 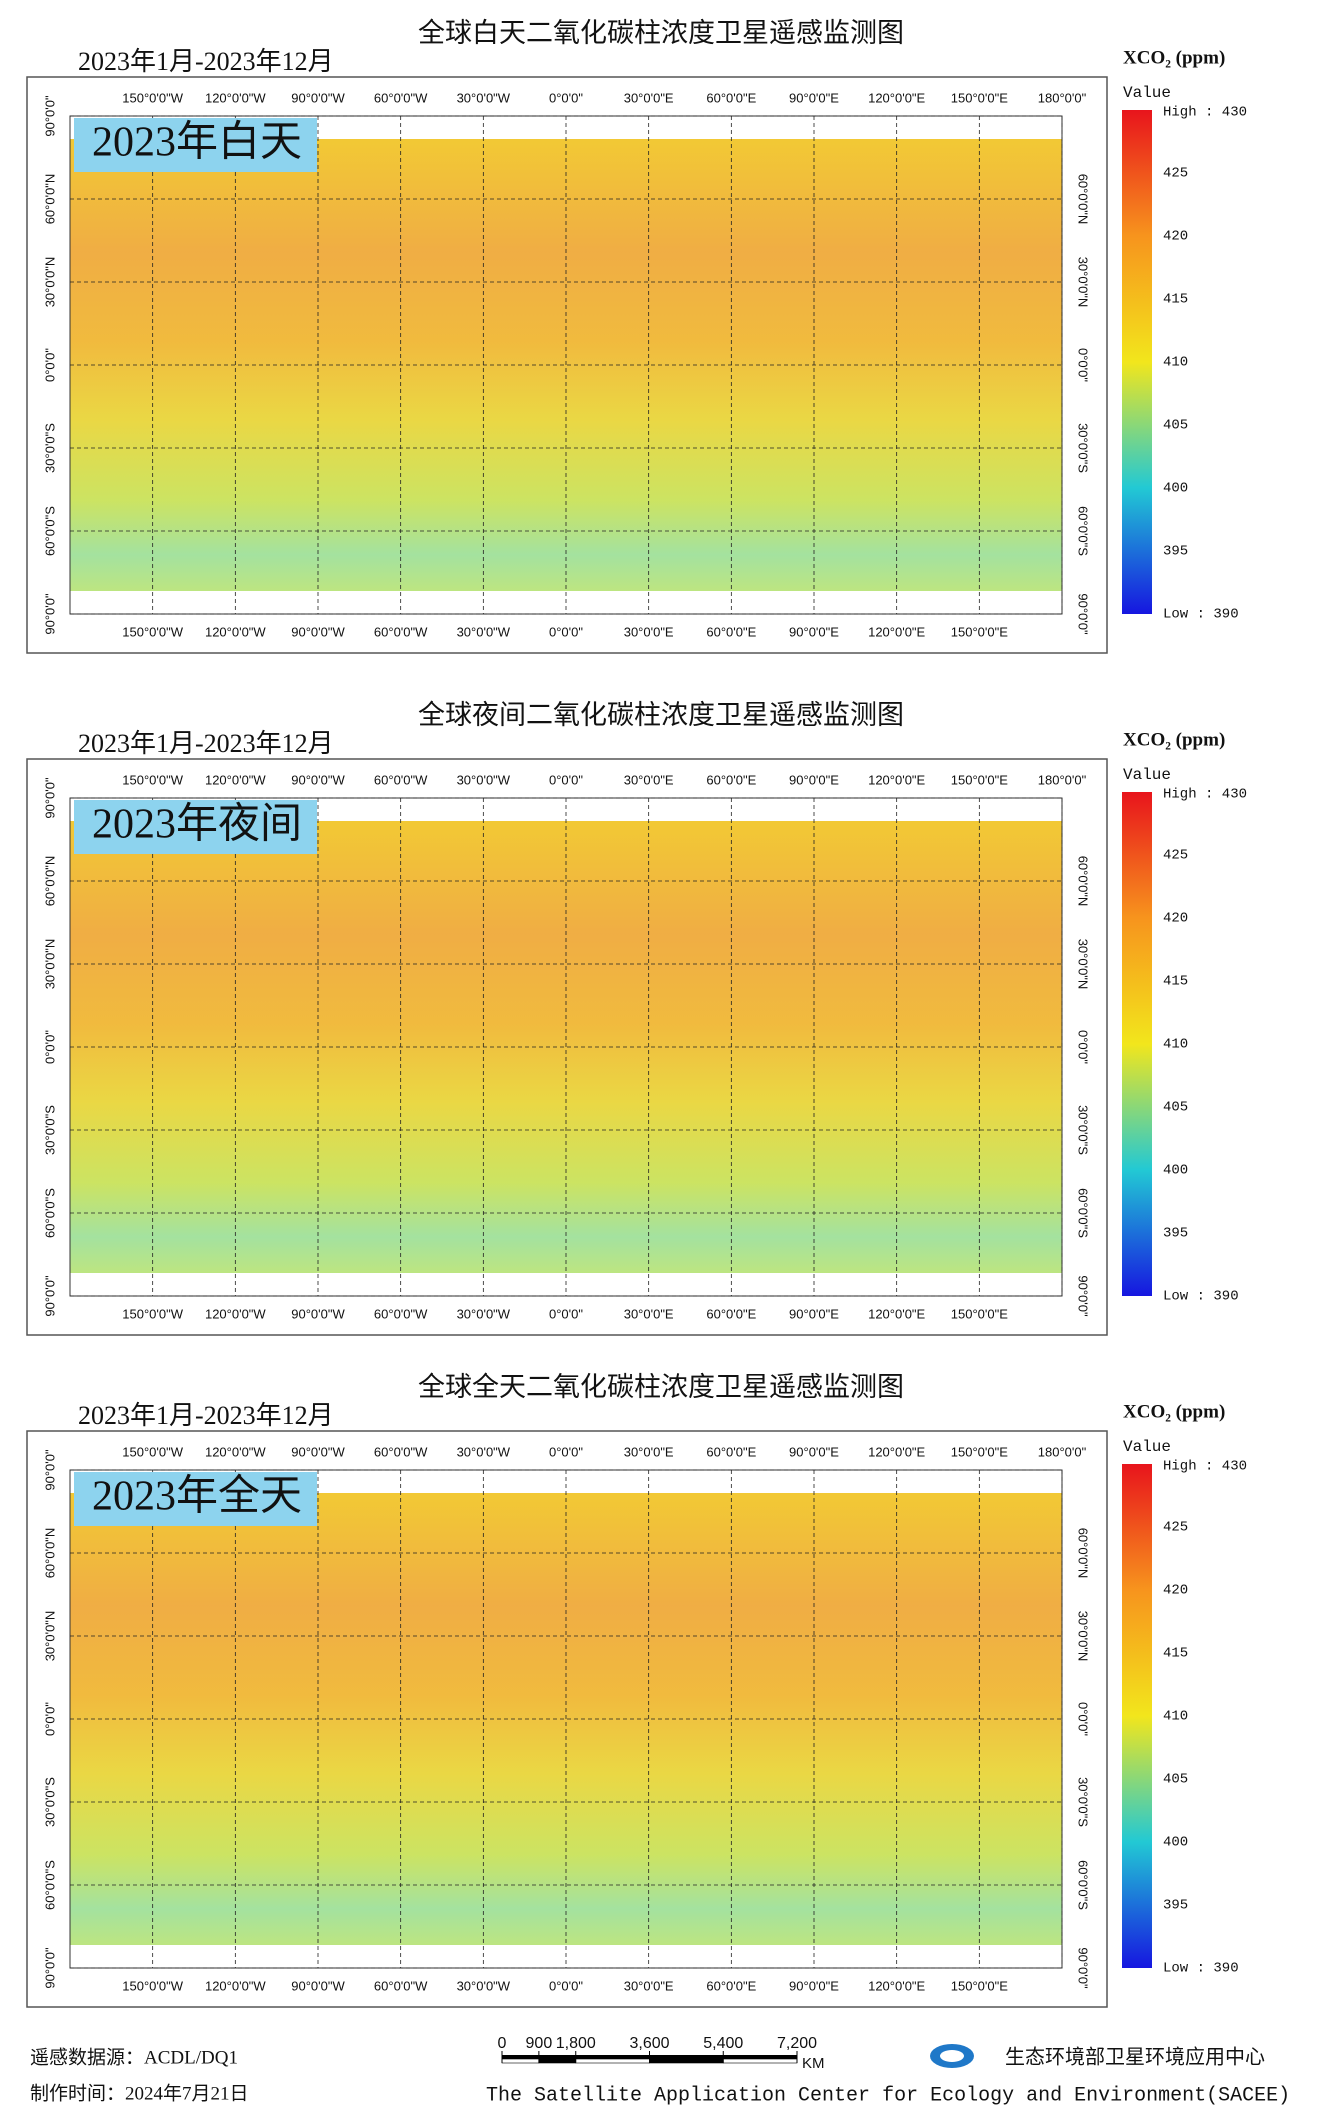 I want to click on lon-tick-label: 0°0'0", so click(x=566, y=97).